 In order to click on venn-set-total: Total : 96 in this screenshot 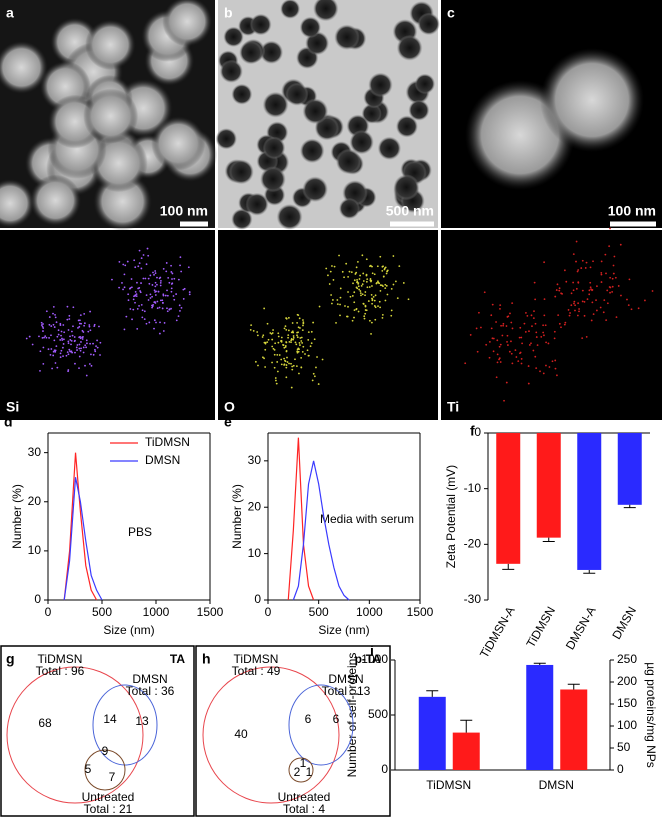, I will do `click(60, 671)`.